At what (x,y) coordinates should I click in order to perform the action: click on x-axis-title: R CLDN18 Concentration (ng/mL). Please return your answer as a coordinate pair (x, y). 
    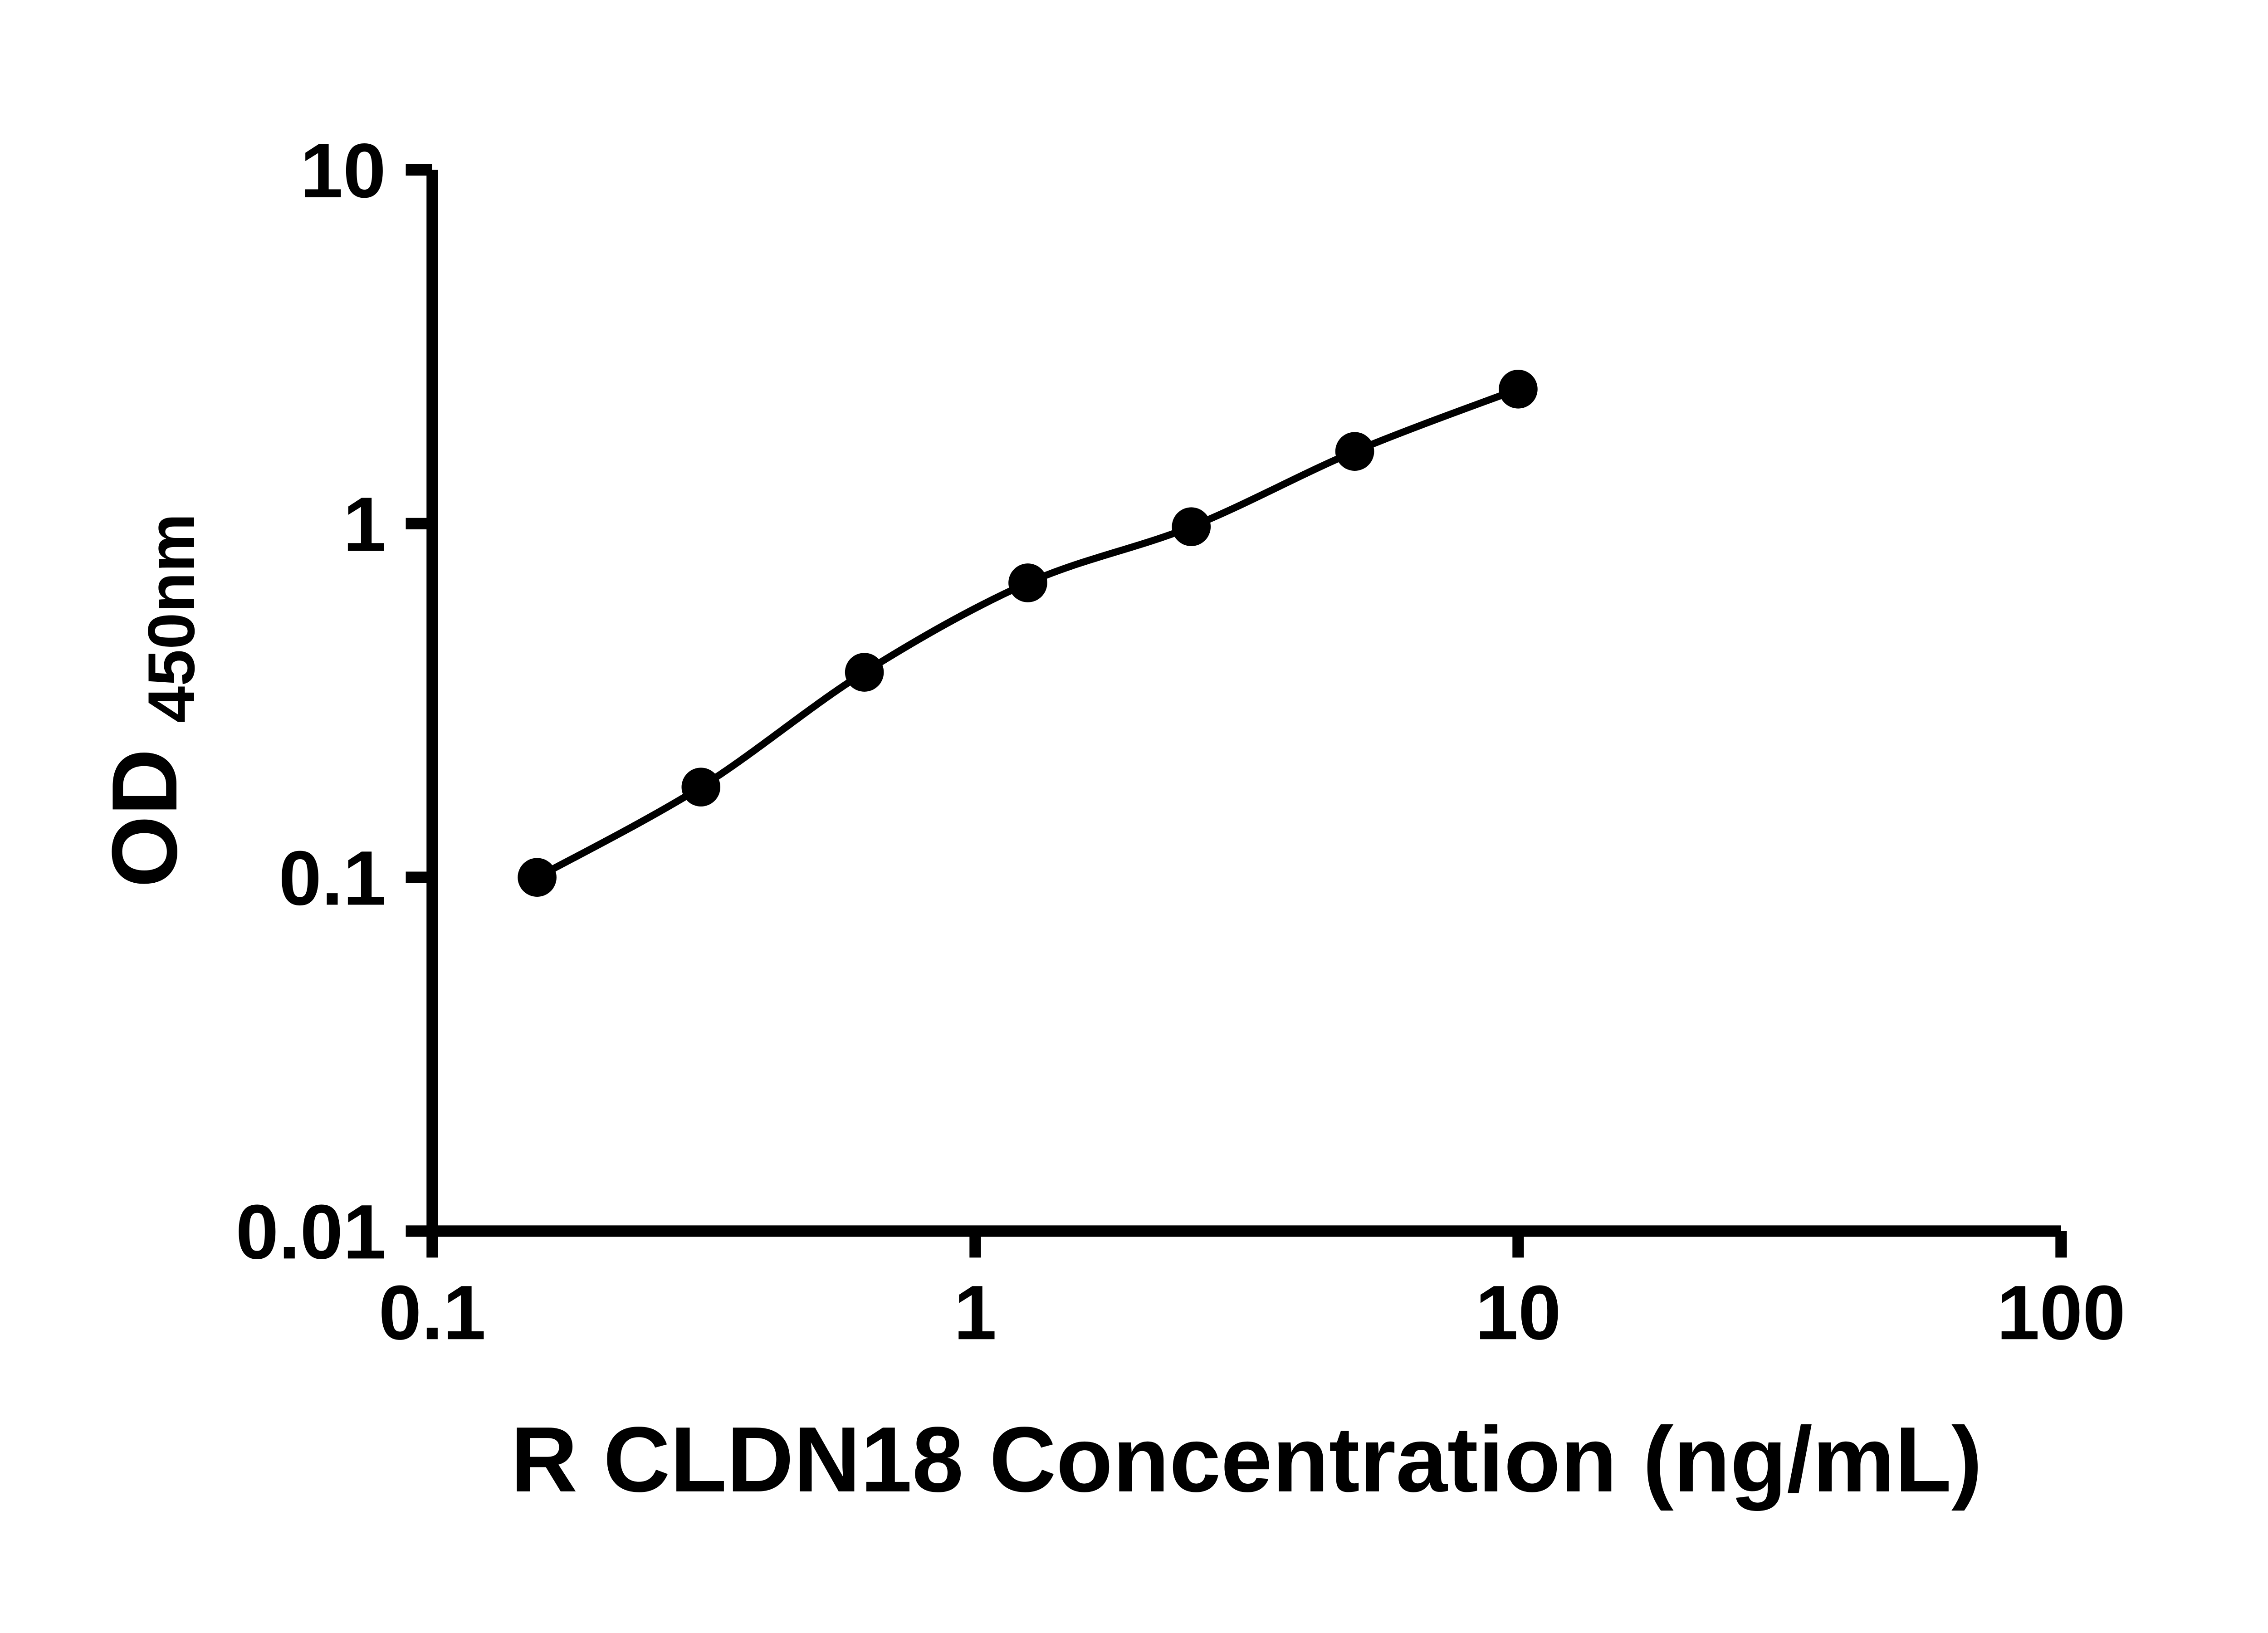
    Looking at the image, I should click on (1246, 1459).